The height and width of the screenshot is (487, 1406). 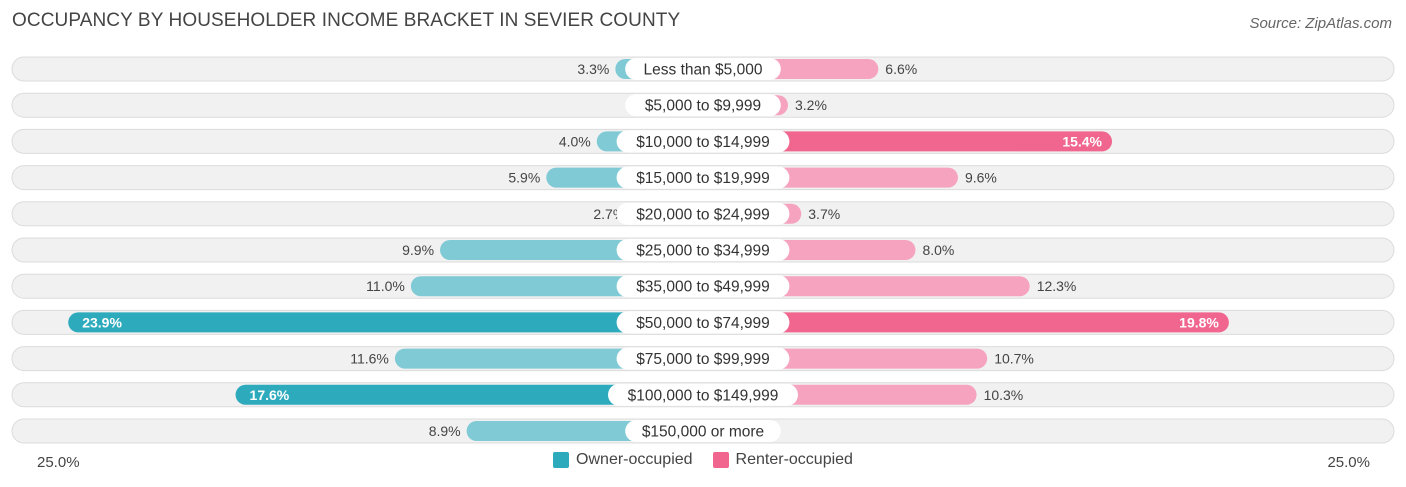 I want to click on category-label: $25,000 to $34,999, so click(x=703, y=251).